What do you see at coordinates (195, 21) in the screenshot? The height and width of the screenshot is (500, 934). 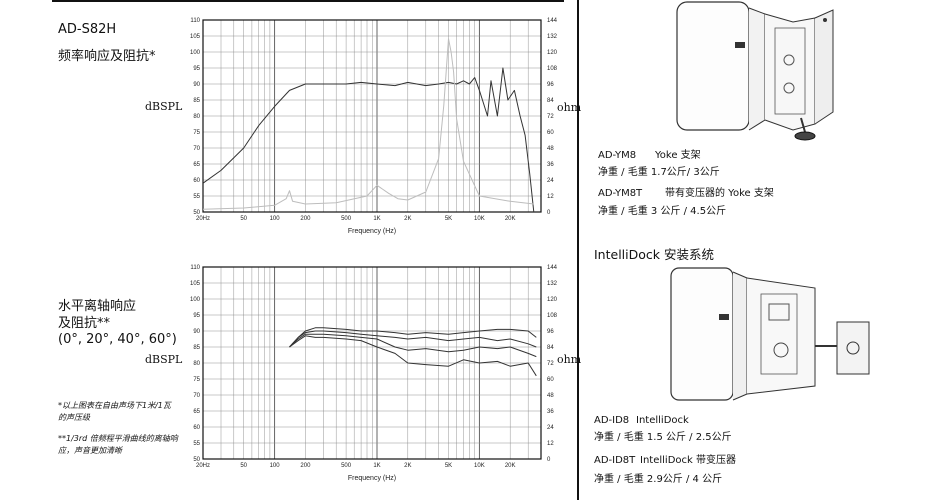 I see `y-tick-label: 110` at bounding box center [195, 21].